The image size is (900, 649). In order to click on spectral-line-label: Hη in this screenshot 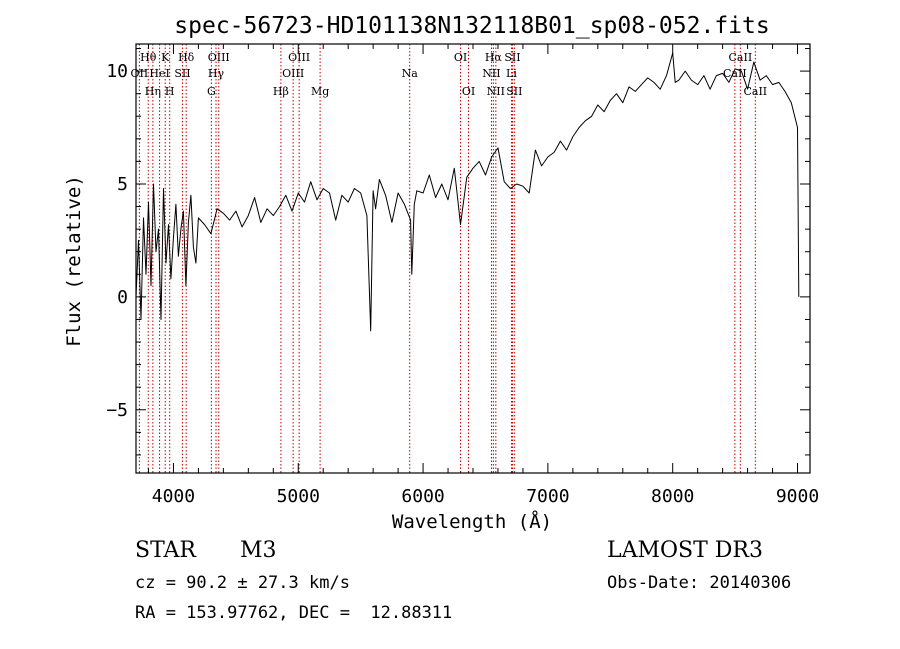, I will do `click(153, 91)`.